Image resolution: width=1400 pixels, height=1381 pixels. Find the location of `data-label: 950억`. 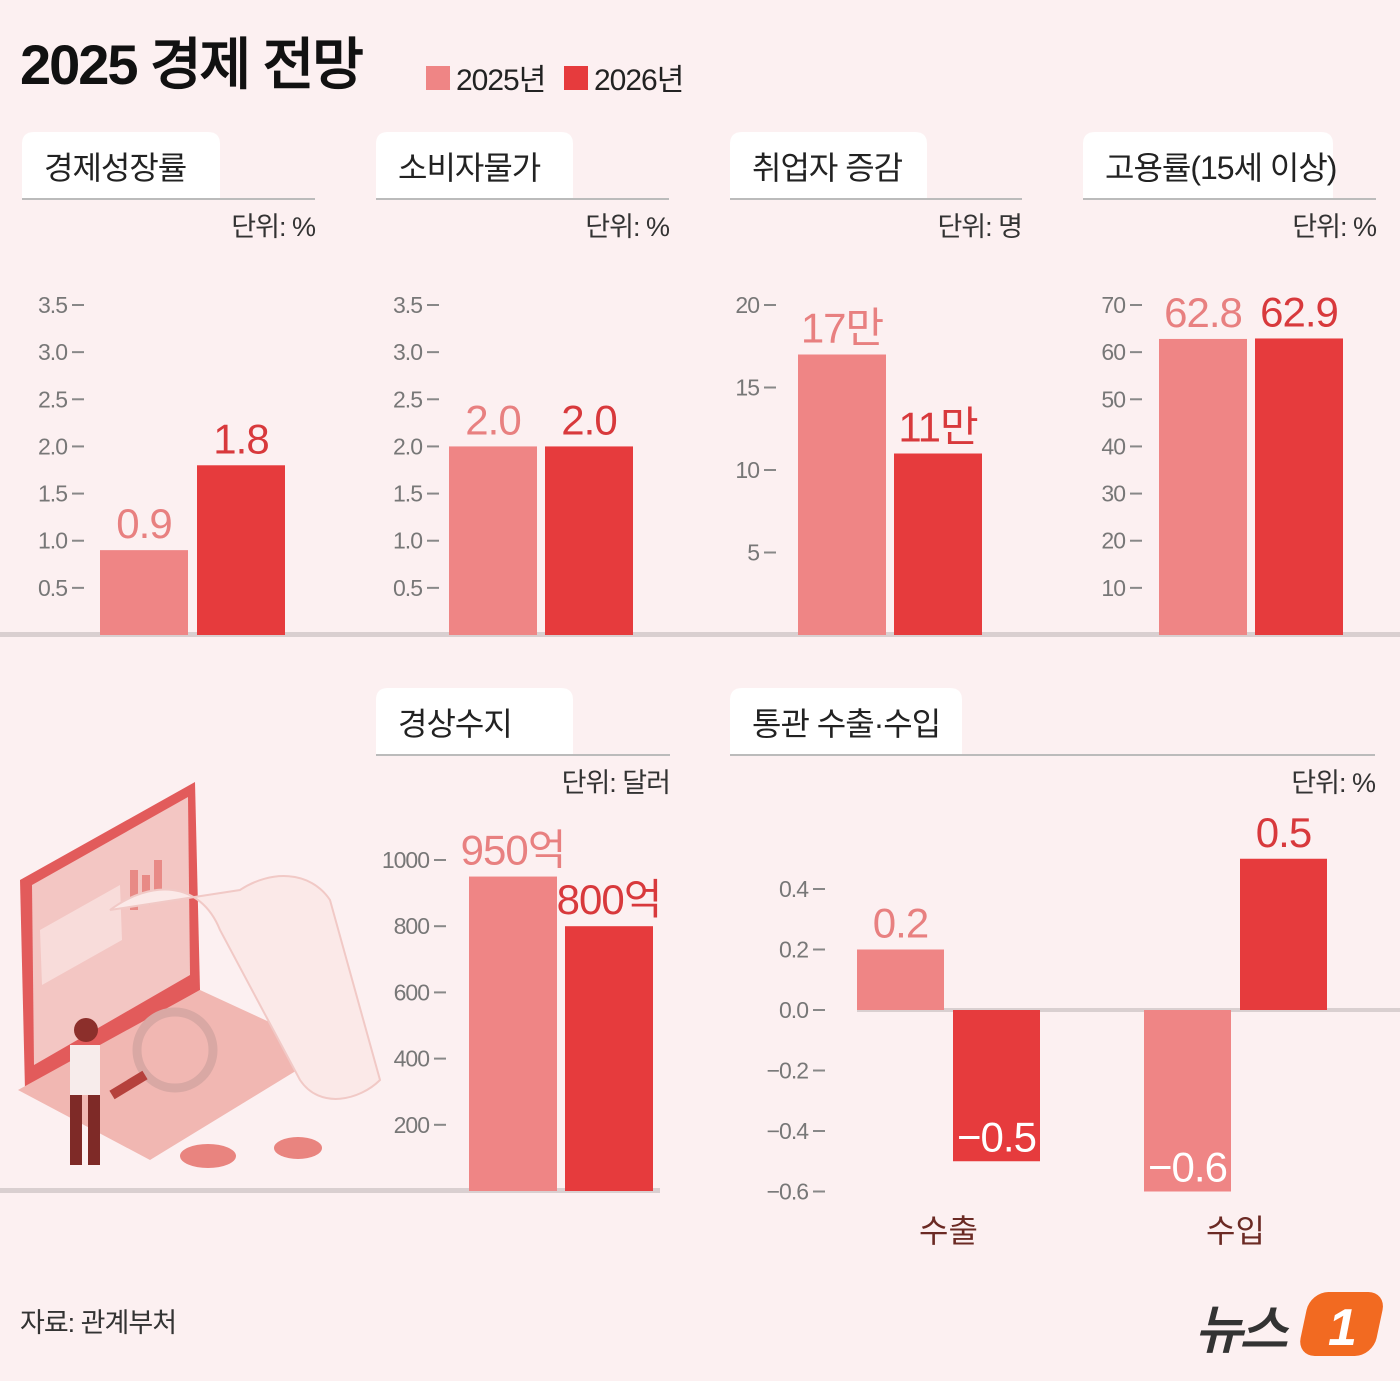

data-label: 950억 is located at coordinates (513, 850).